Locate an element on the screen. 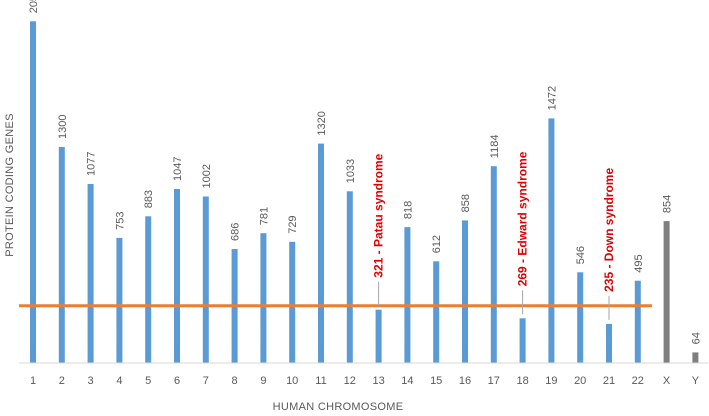 This screenshot has width=709, height=416. value-label-chr-2: 1300 is located at coordinates (63, 127).